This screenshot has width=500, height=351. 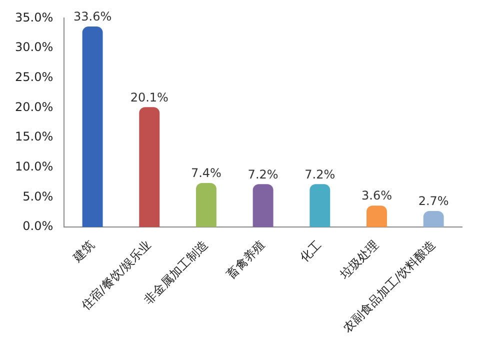 I want to click on x-tick-label: 化工, so click(x=310, y=251).